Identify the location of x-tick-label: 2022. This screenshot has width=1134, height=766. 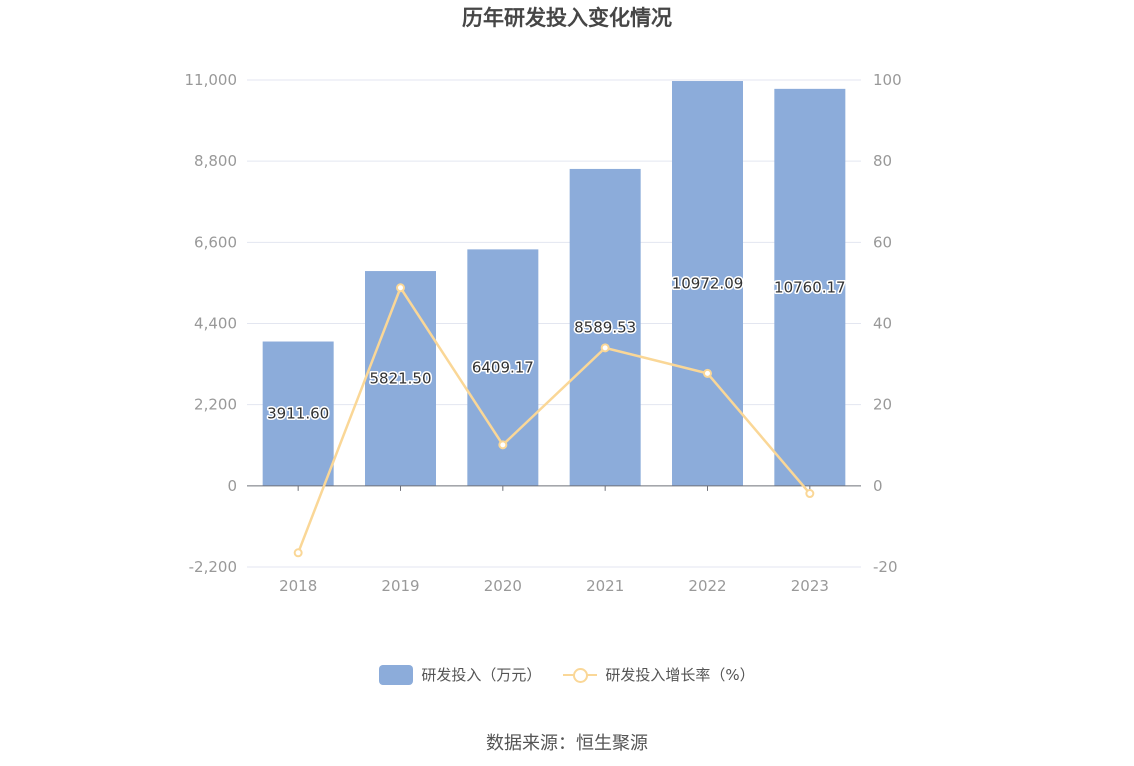
(707, 586).